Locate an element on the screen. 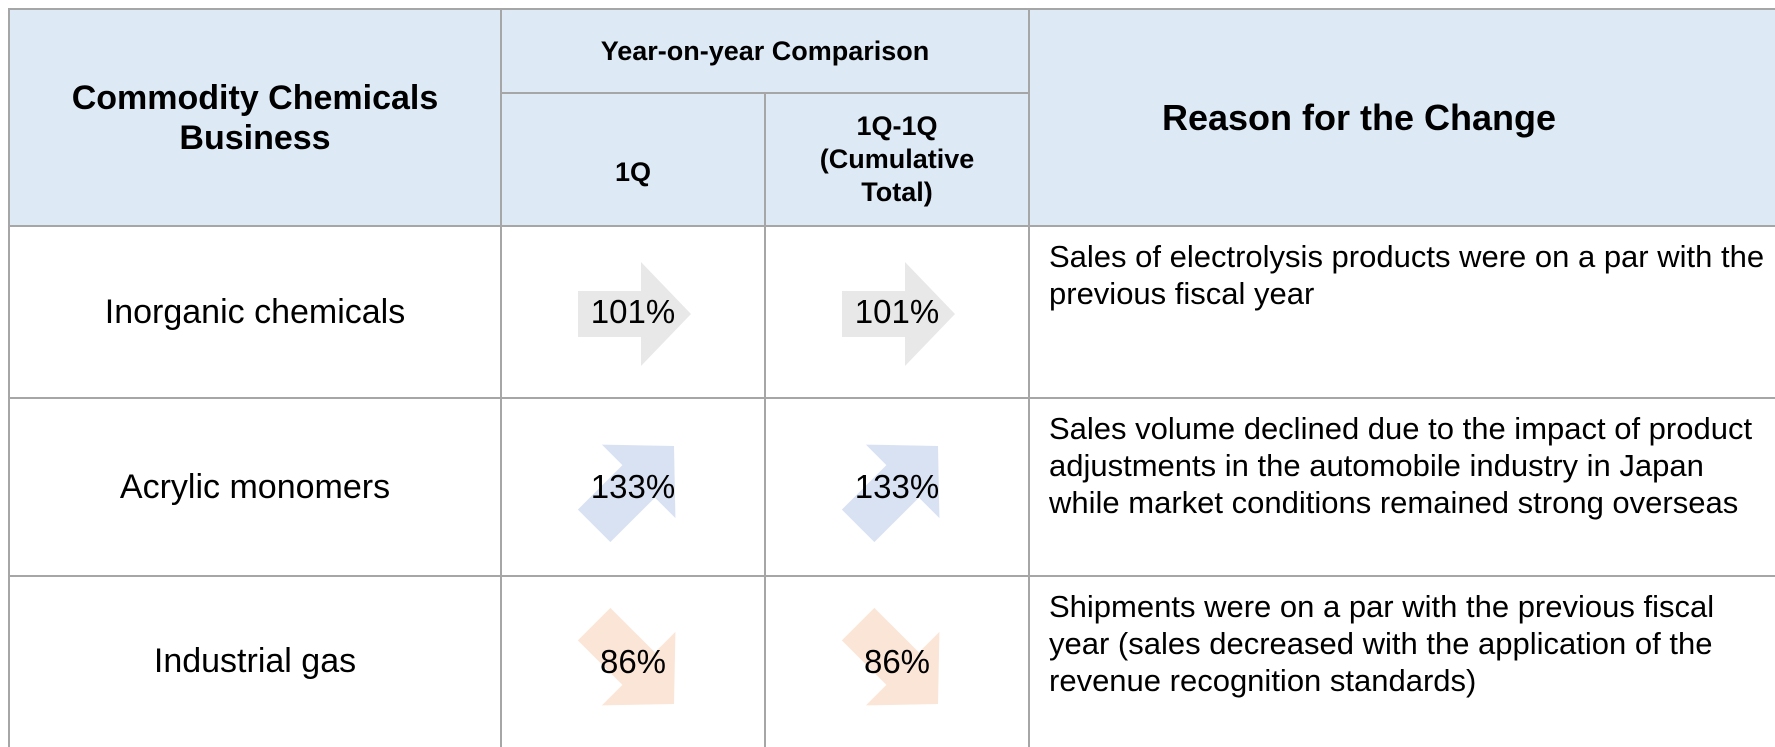 Image resolution: width=1775 pixels, height=747 pixels. row-name: Acrylic monomers is located at coordinates (255, 486).